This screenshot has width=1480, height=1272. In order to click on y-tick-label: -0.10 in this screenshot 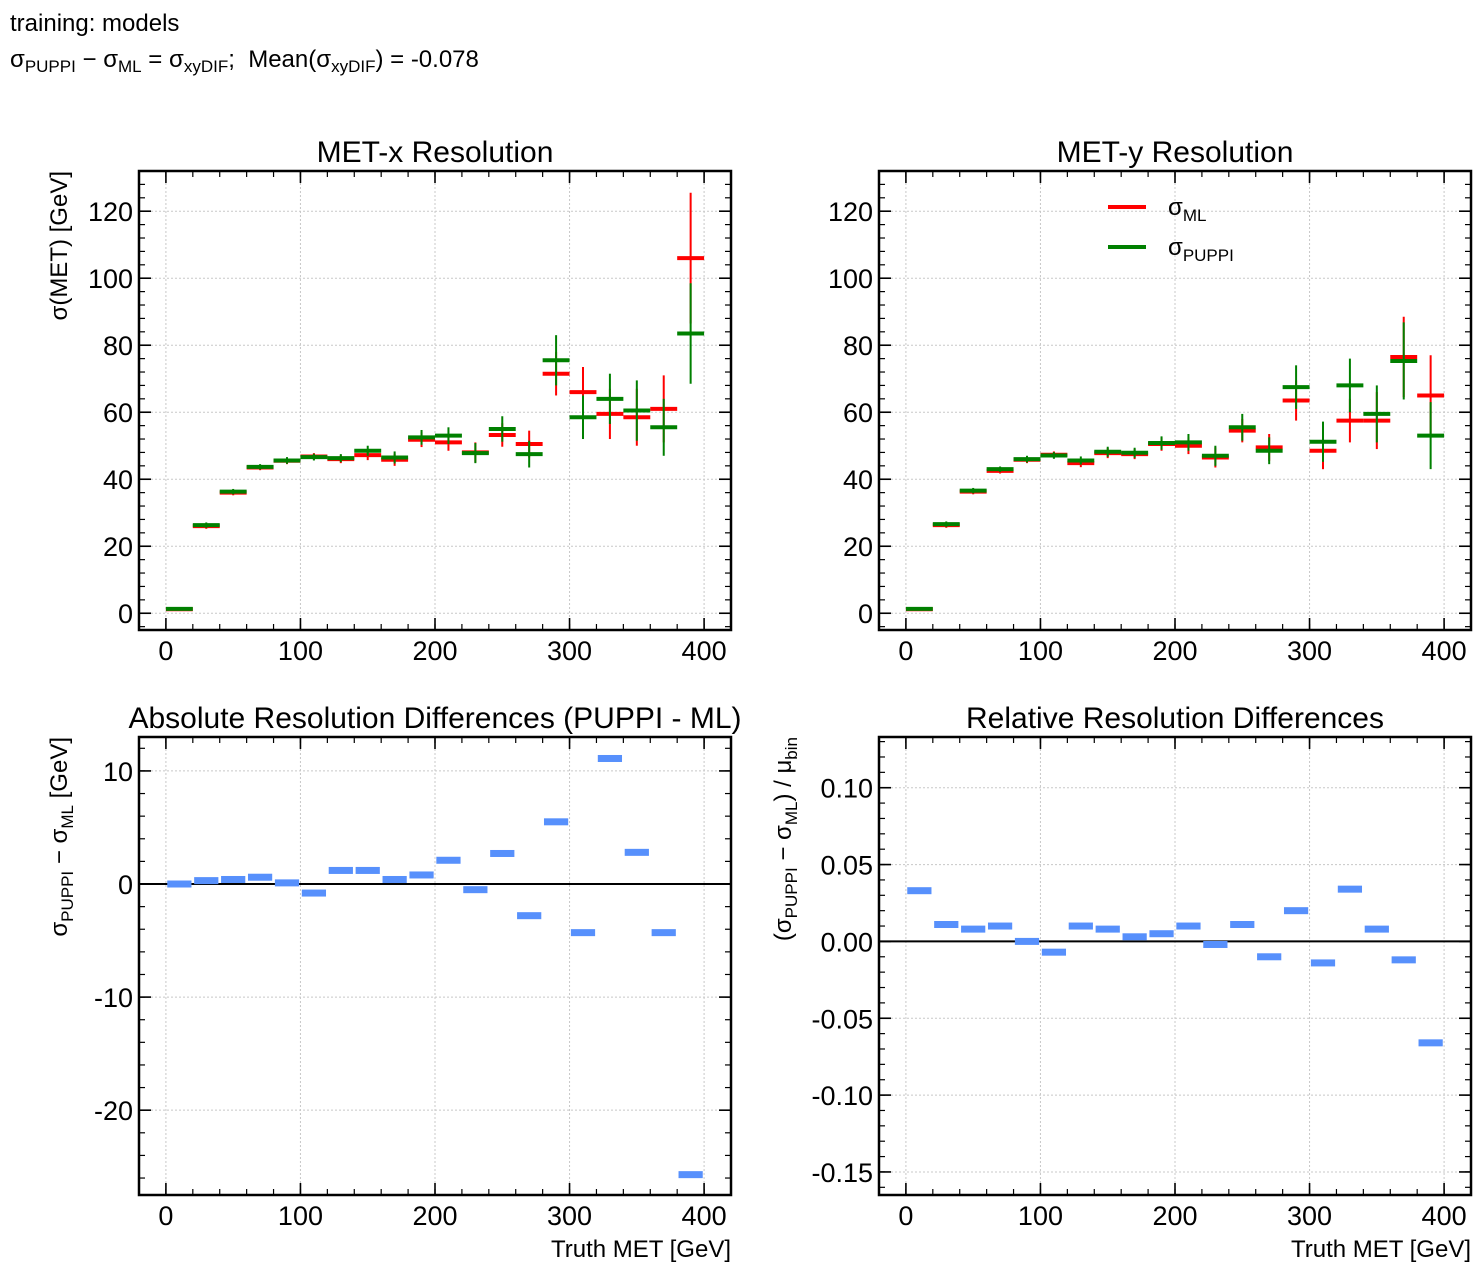, I will do `click(842, 1096)`.